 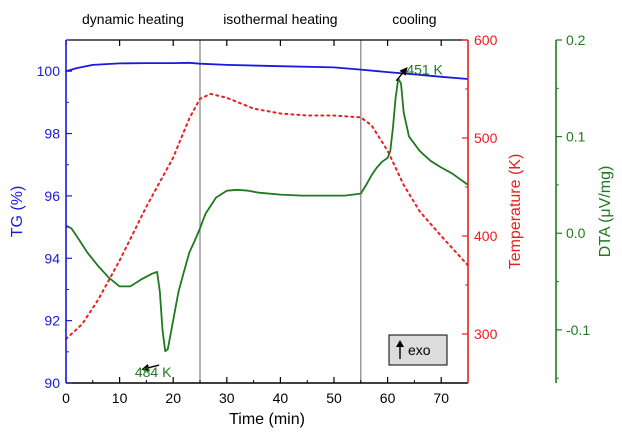 What do you see at coordinates (584, 207) in the screenshot?
I see `dta-axis: -0.1 0.0 0.1 0.2 DTA (μV/mg)` at bounding box center [584, 207].